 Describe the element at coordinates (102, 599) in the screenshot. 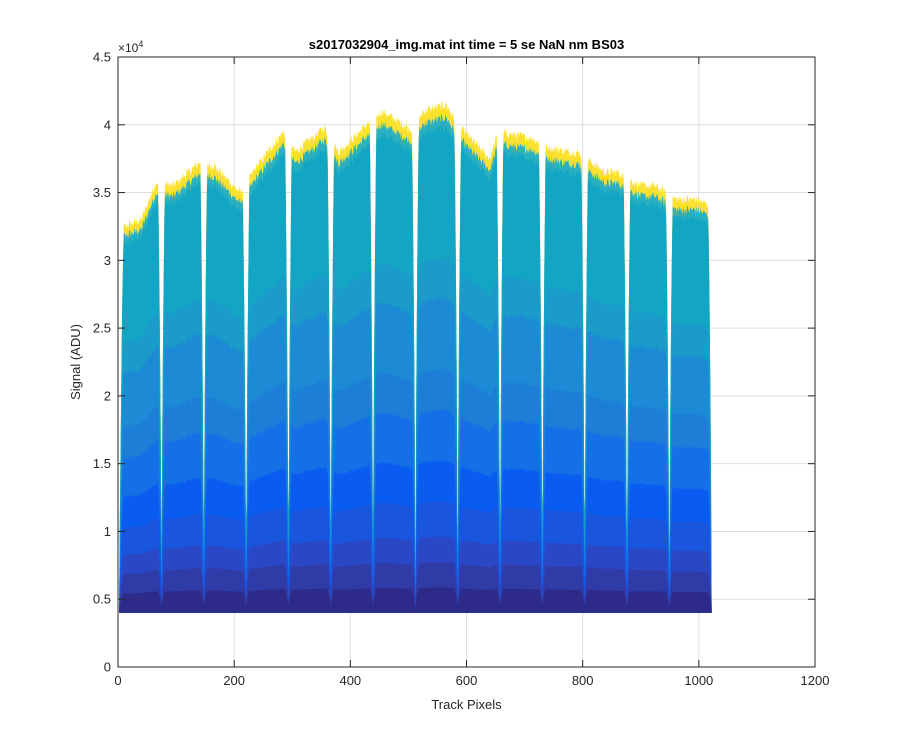

I see `y-tick-label: 0.5` at that location.